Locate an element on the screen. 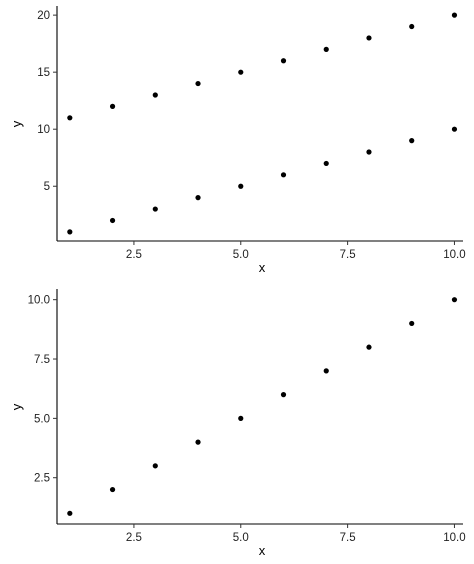  bottom-y-tick-label: 10.0 is located at coordinates (39, 301).